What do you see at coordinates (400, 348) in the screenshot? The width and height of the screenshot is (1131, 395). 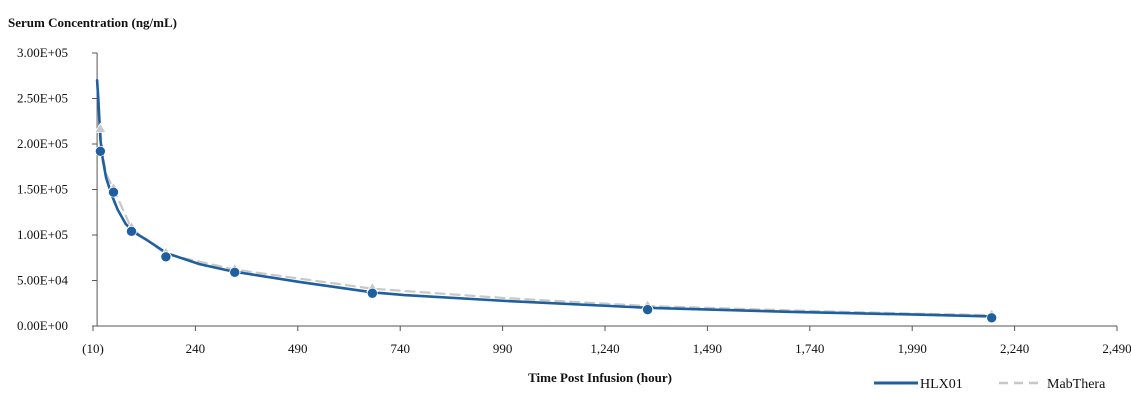 I see `x-tick-label: 740` at bounding box center [400, 348].